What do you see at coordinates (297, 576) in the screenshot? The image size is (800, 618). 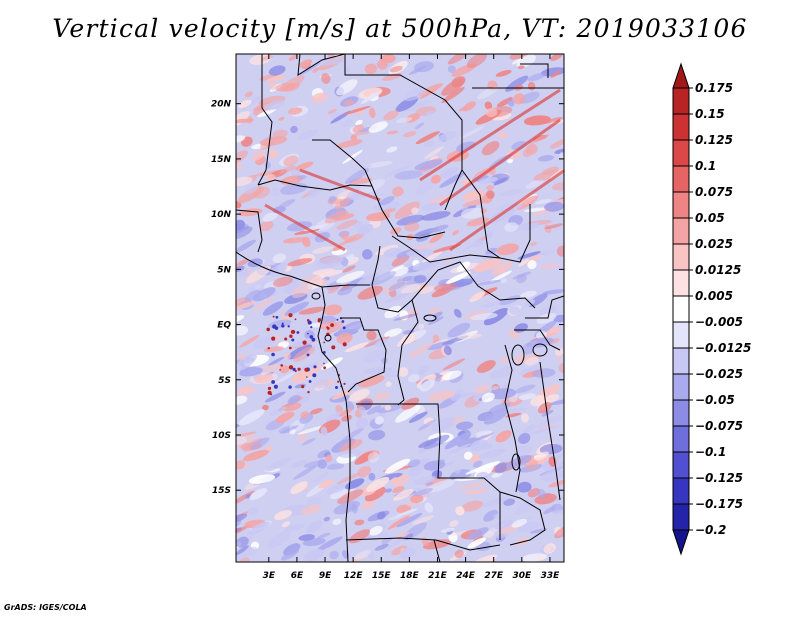 I see `lon-label: 6E` at bounding box center [297, 576].